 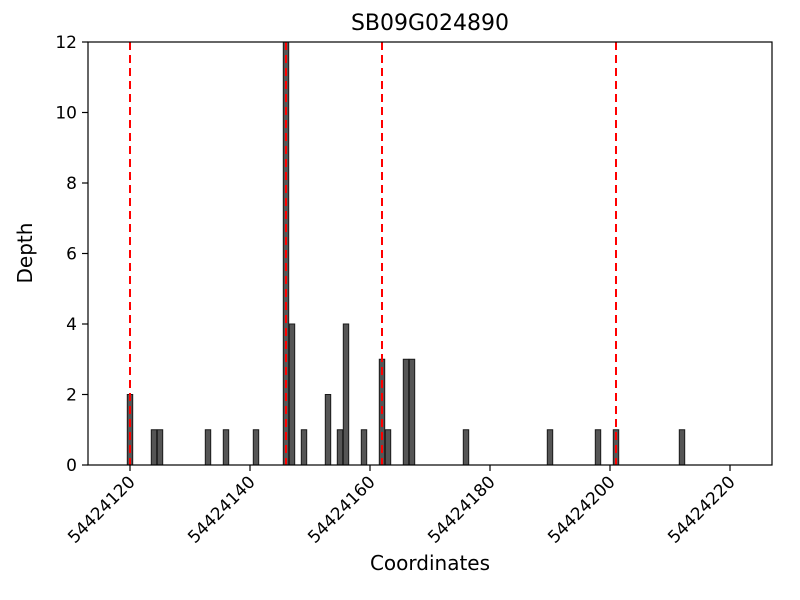 I want to click on x-axis-label: Coordinates, so click(x=430, y=563).